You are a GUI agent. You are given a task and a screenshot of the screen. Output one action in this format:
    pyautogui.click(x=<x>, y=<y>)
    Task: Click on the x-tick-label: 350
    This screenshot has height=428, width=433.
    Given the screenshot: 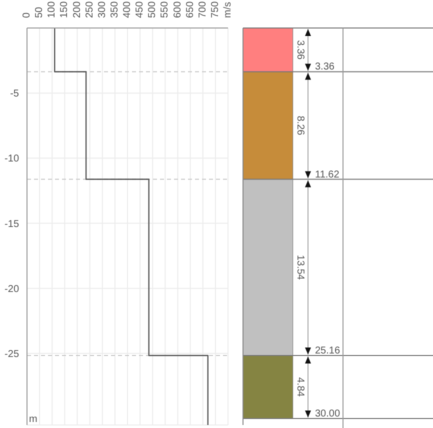 What is the action you would take?
    pyautogui.click(x=114, y=9)
    